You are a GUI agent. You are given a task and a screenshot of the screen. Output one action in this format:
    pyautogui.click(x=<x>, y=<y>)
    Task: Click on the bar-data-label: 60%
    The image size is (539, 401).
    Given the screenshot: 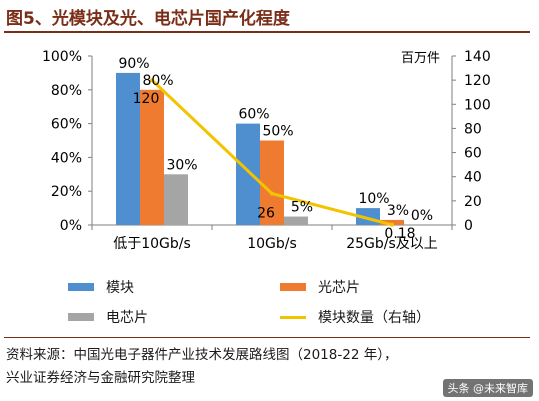 What is the action you would take?
    pyautogui.click(x=253, y=115)
    